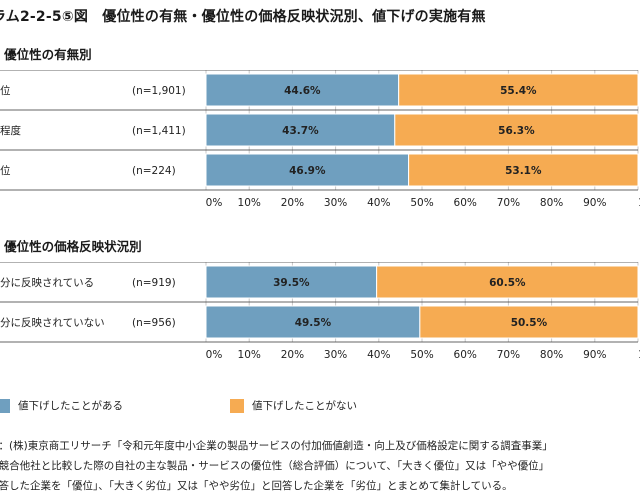 The width and height of the screenshot is (640, 498). I want to click on figure-title: ラム2-2-5⑤図 優位性の有無・優位性の価格反映状況別、値下げの実施有無, so click(243, 17).